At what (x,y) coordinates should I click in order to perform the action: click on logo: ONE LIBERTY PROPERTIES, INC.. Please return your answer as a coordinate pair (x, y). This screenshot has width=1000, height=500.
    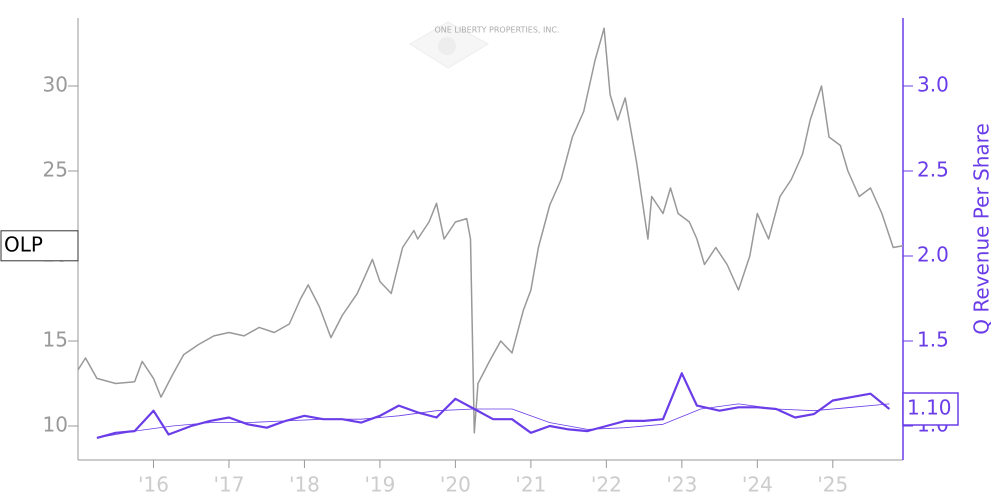
    Looking at the image, I should click on (484, 45).